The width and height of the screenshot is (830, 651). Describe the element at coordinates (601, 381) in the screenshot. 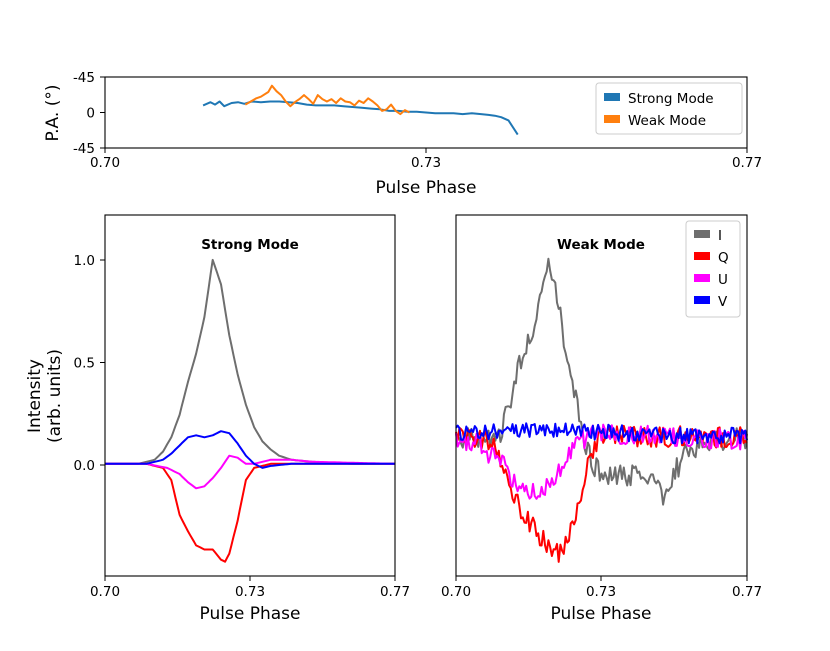

I see `weak-series-i` at that location.